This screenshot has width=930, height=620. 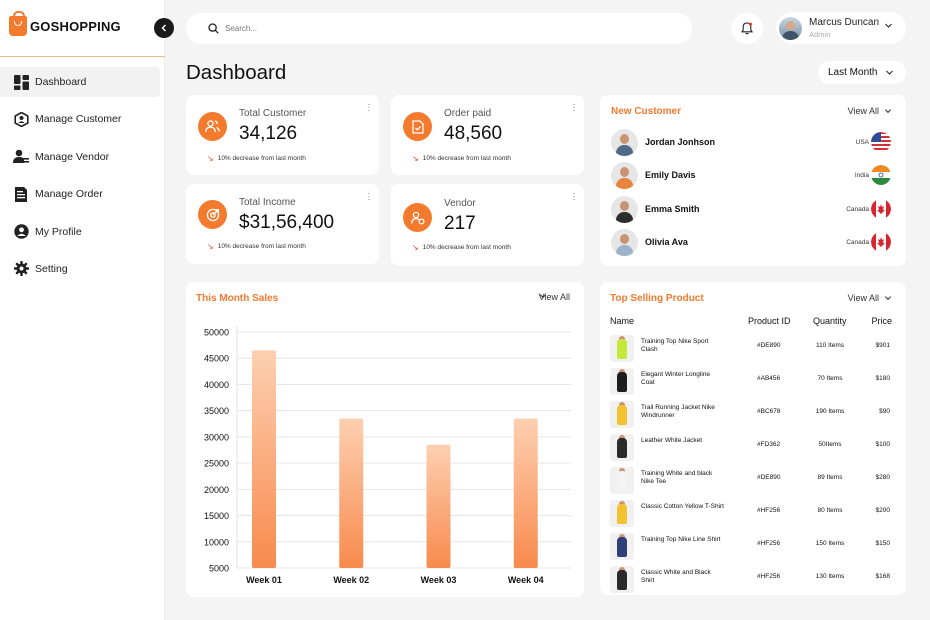 What do you see at coordinates (21, 269) in the screenshot?
I see `gear-icon` at bounding box center [21, 269].